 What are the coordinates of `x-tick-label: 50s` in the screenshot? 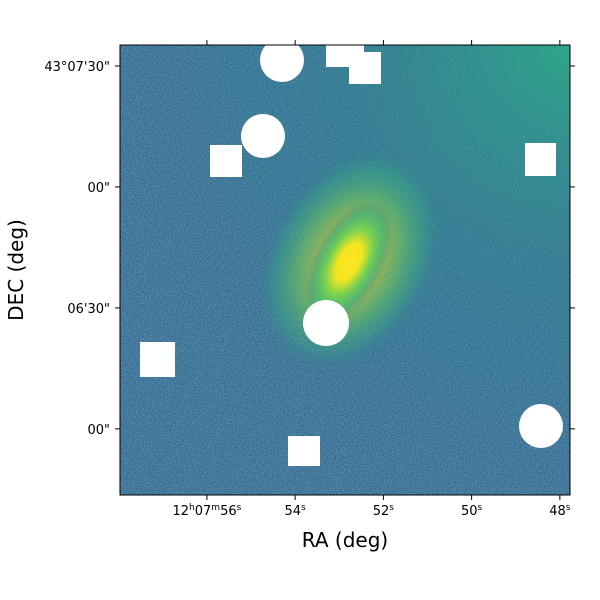 It's located at (472, 511).